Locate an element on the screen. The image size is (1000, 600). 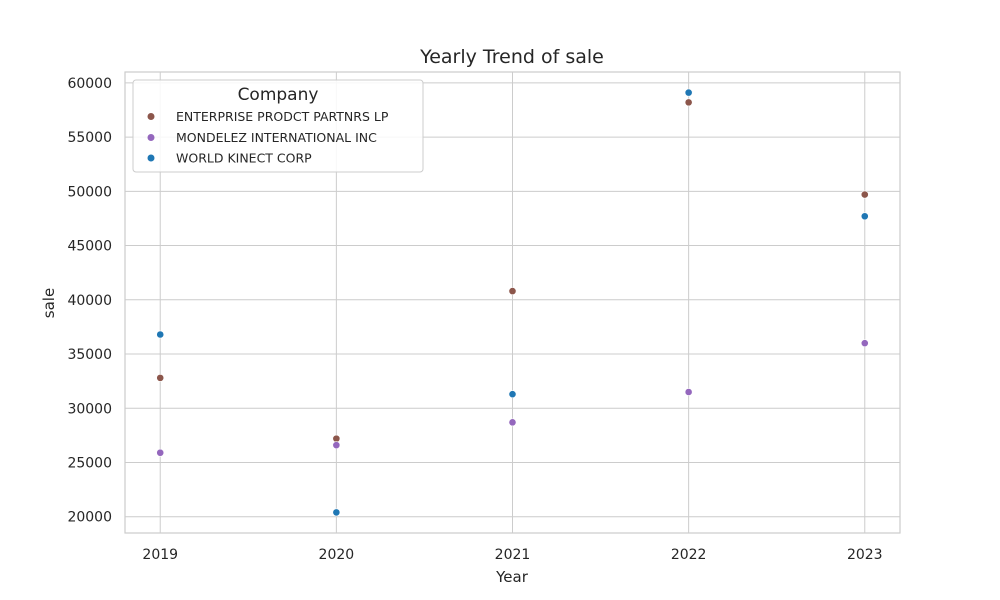
y-axis-label: sale is located at coordinates (49, 303).